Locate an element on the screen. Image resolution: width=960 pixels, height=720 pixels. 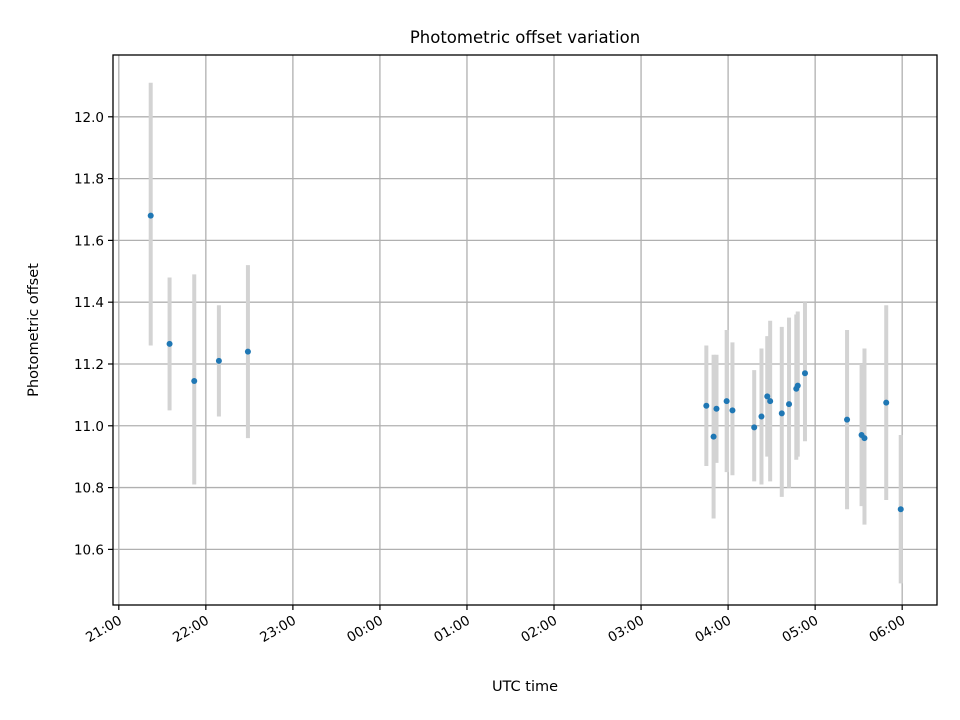
chart-title: Photometric offset variation is located at coordinates (525, 37).